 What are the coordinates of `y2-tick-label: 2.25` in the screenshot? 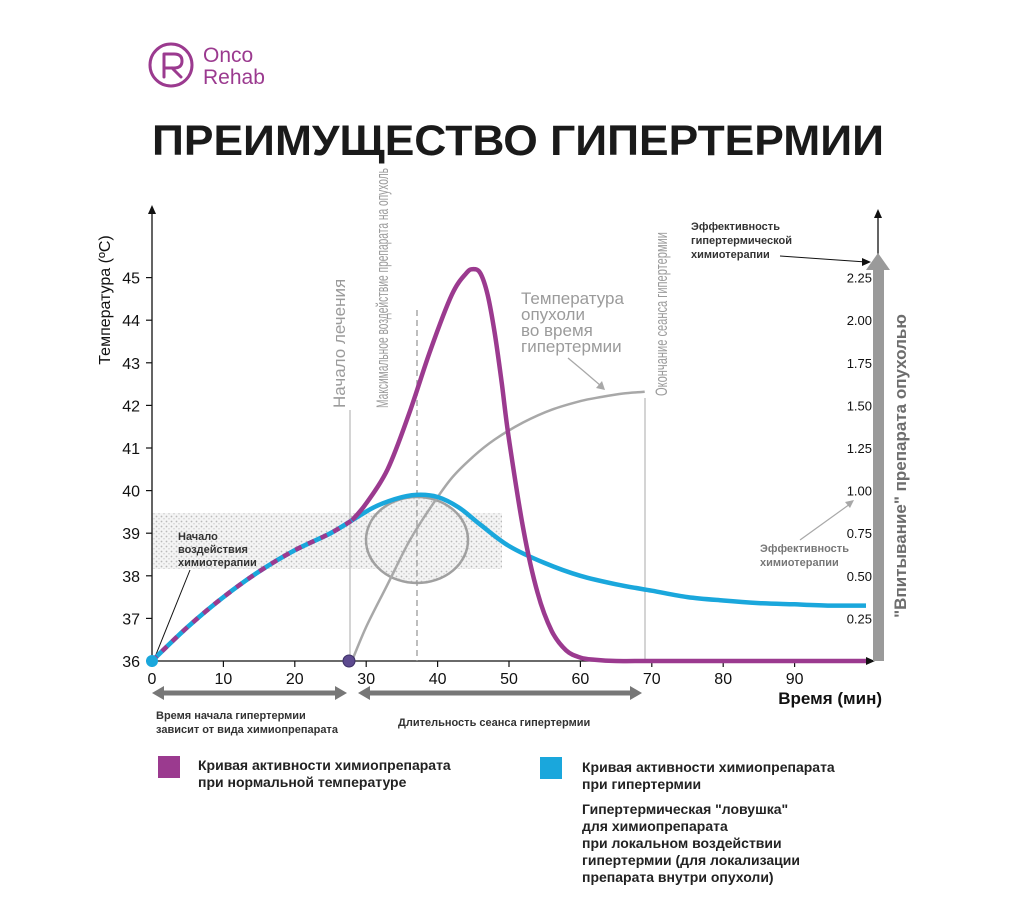 It's located at (859, 278).